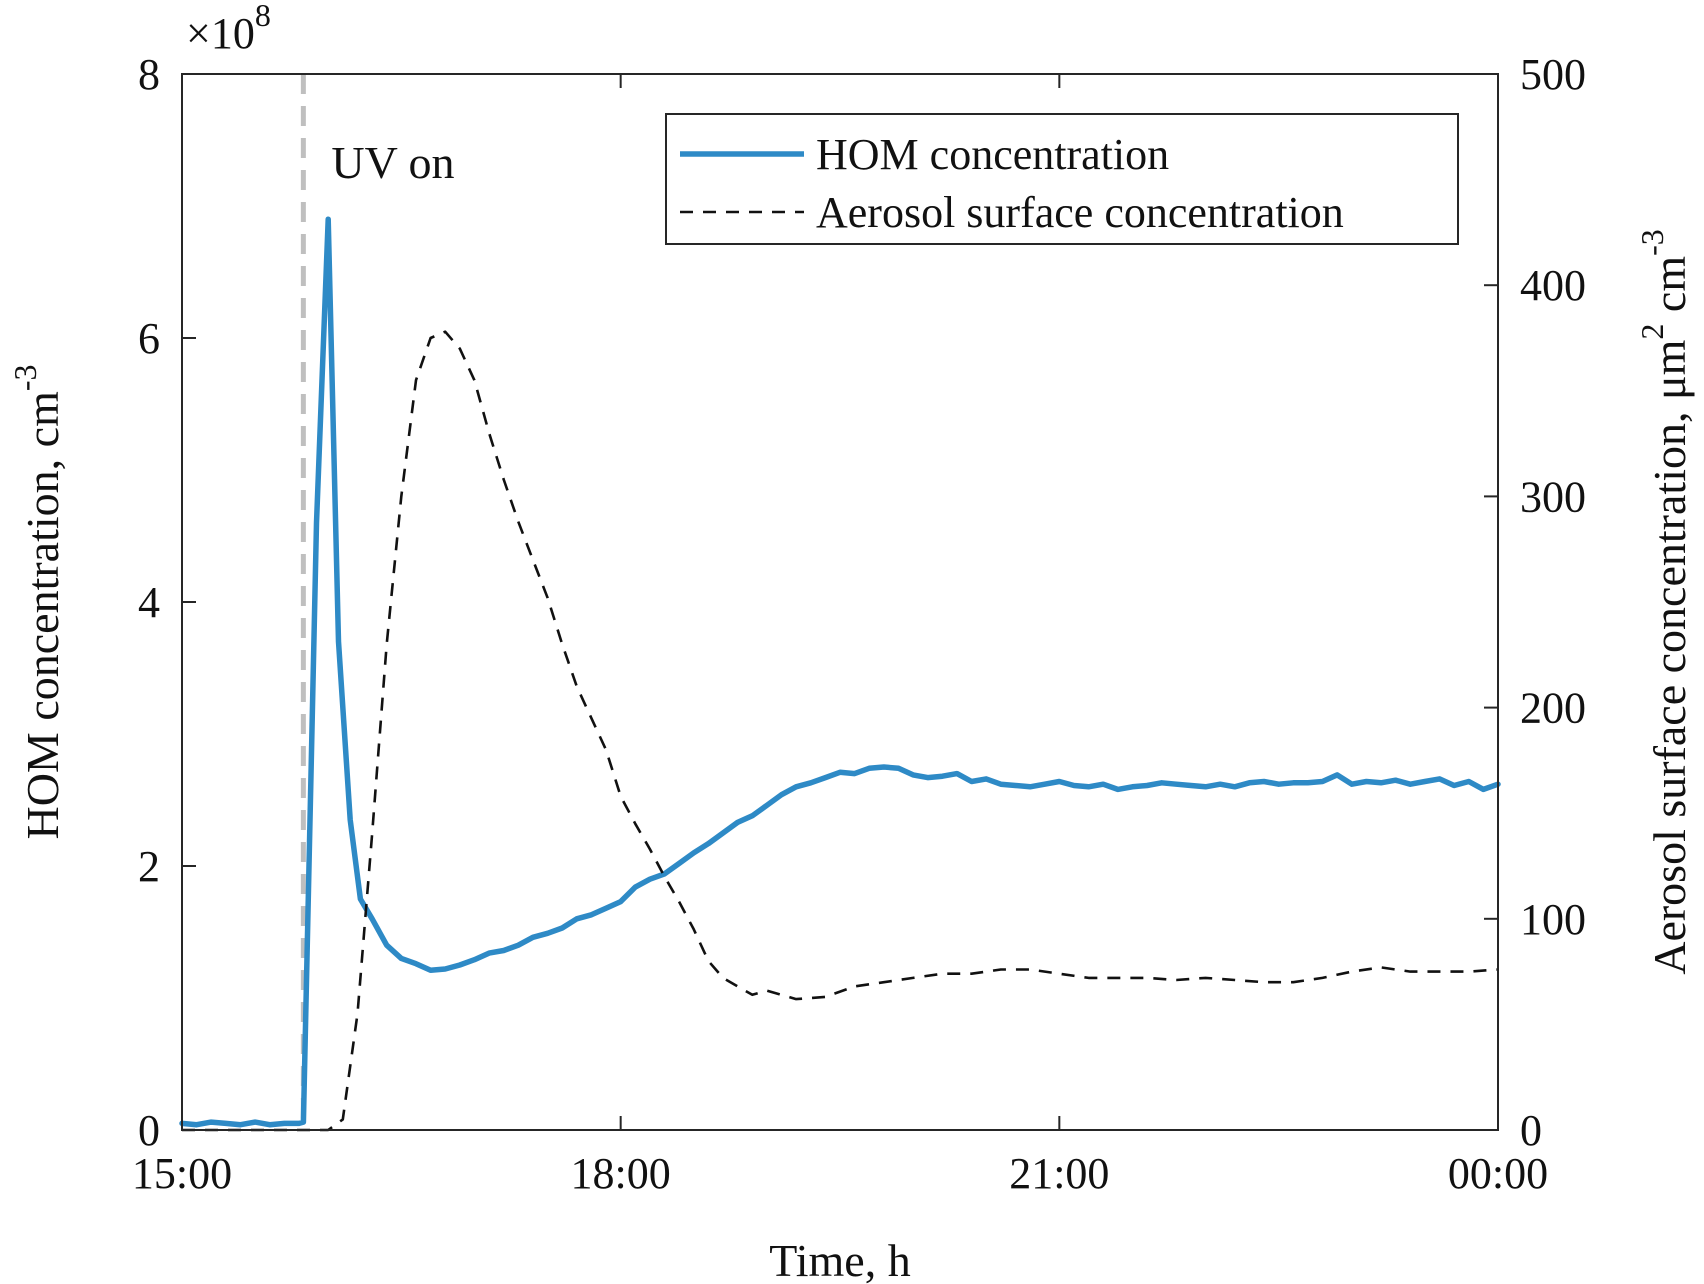  What do you see at coordinates (1669, 290) in the screenshot?
I see `y-axis-right-title-mid: cm` at bounding box center [1669, 290].